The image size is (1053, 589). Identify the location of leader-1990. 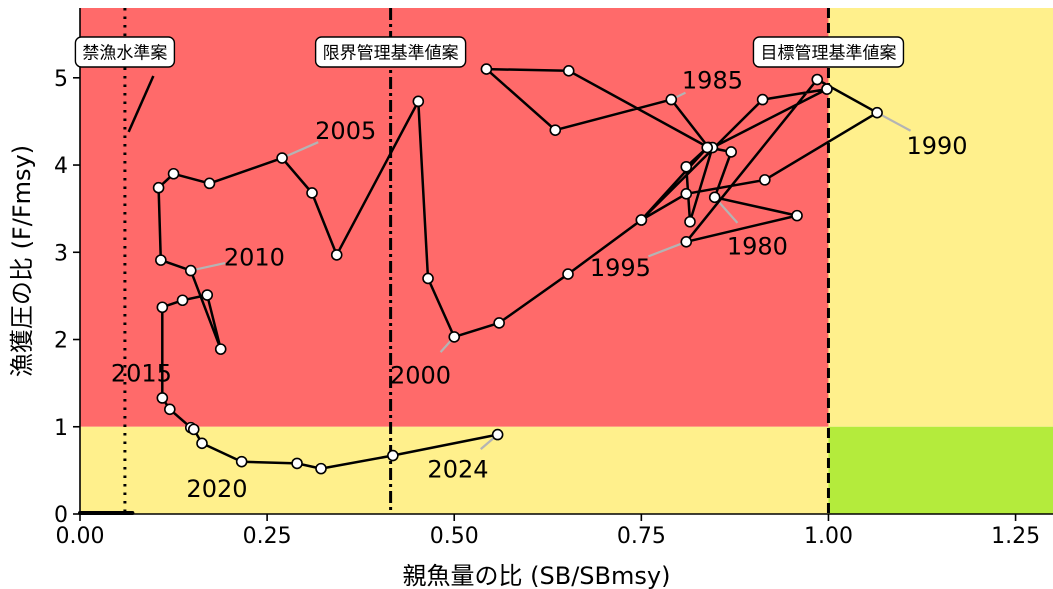
(894, 121).